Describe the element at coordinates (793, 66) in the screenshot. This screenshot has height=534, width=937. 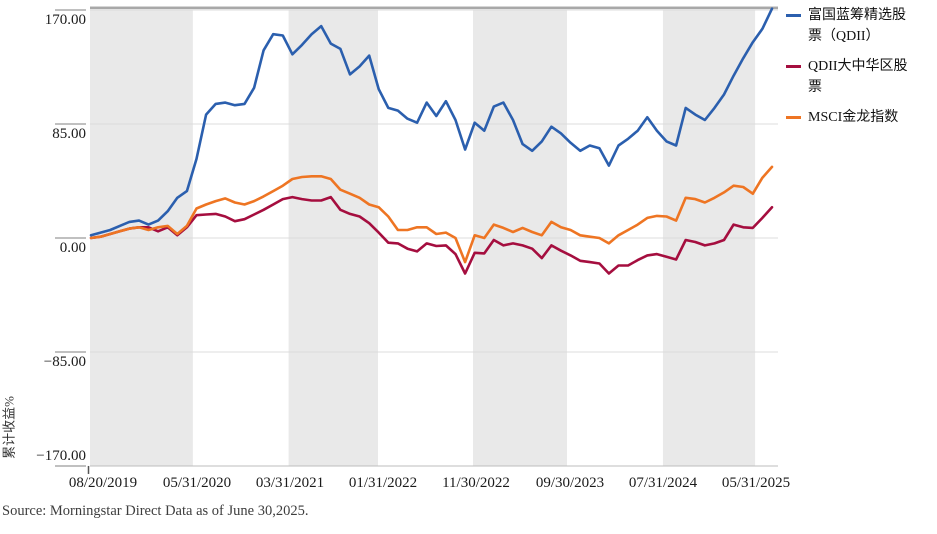
I see `red-line-swatch-icon` at that location.